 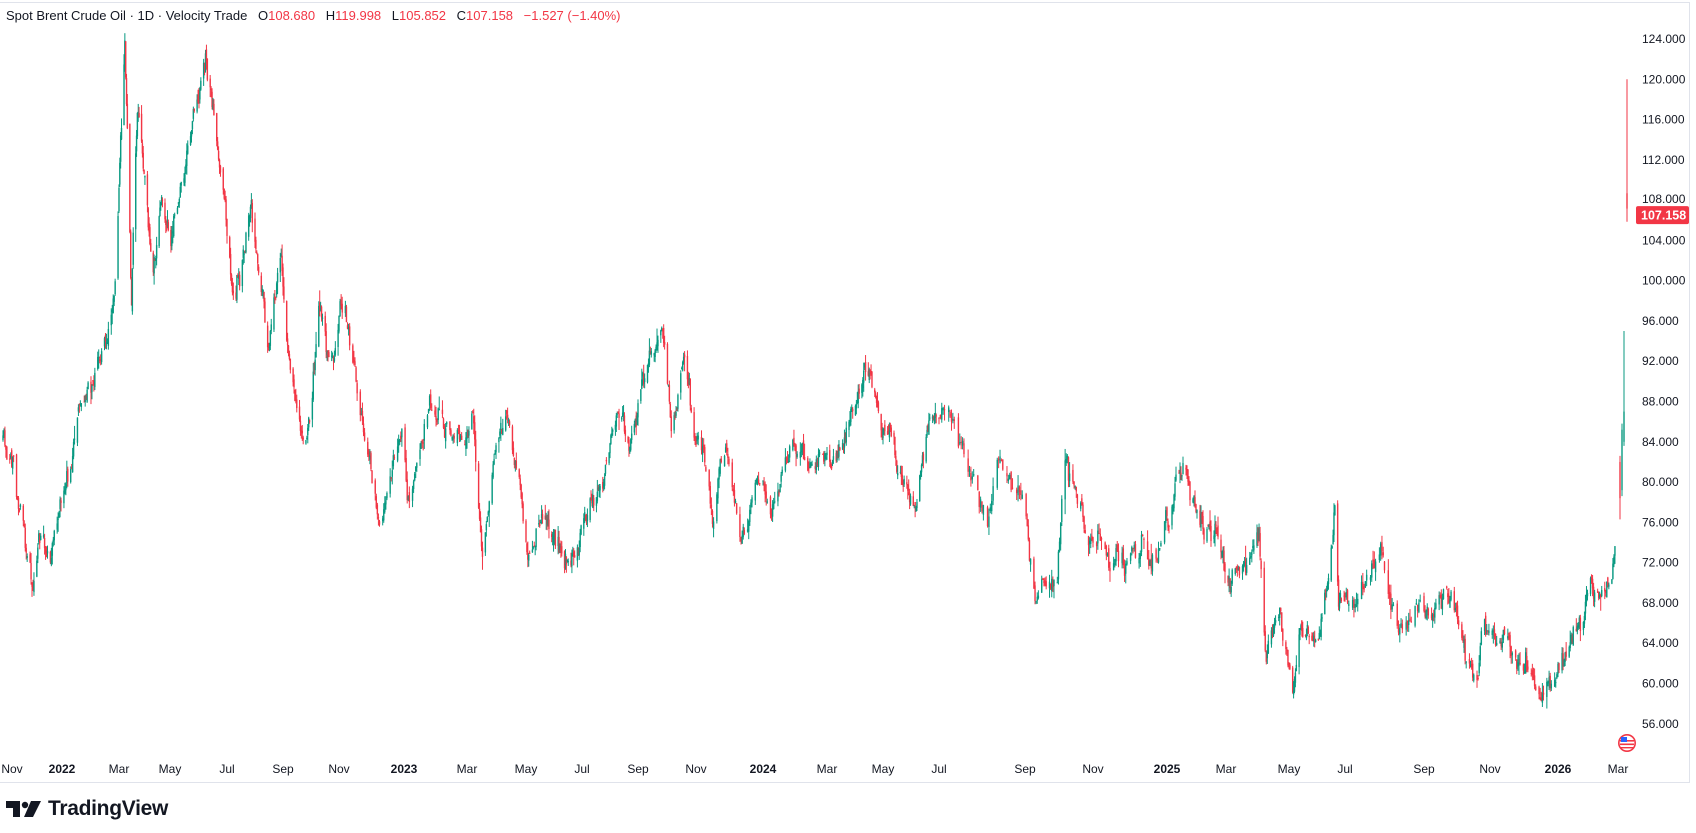 I want to click on price-tick-label: 88.000, so click(x=1660, y=402).